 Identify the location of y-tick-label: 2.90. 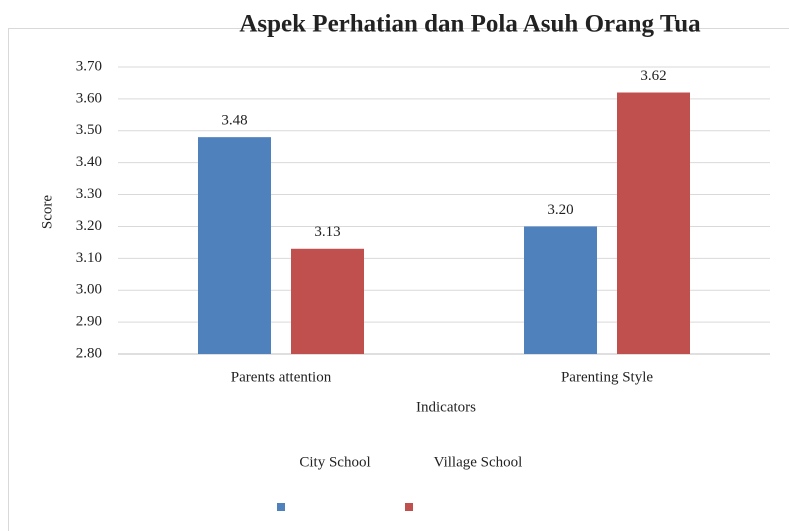
(89, 322).